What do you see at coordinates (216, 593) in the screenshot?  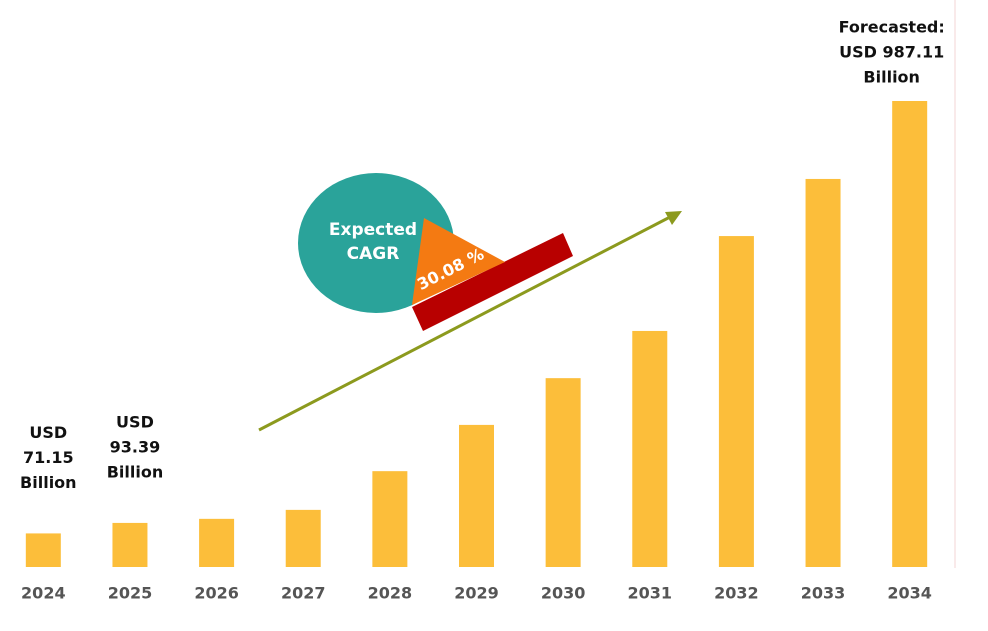 I see `x-tick-label: 2026` at bounding box center [216, 593].